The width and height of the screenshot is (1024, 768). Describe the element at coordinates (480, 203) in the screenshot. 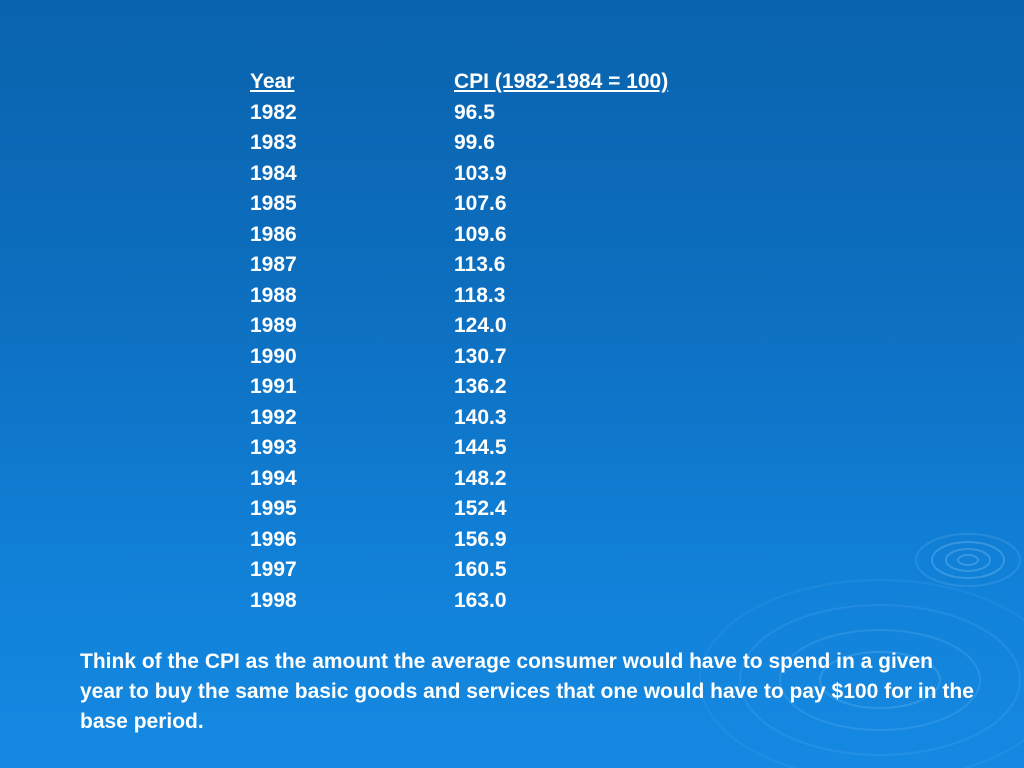

I see `cpi-value-cell: 107.6` at that location.